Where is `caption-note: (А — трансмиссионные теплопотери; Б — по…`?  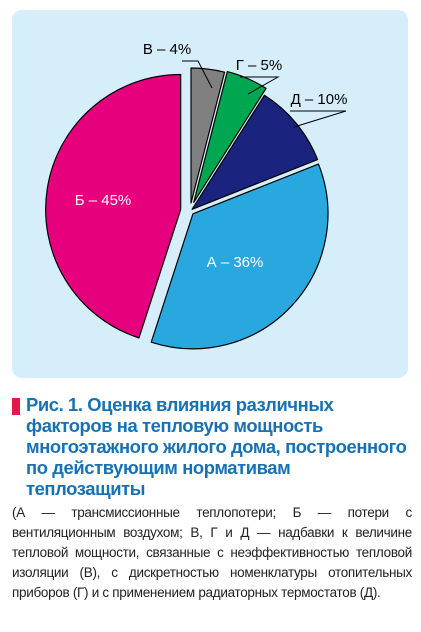
caption-note: (А — трансмиссионные теплопотери; Б — по… is located at coordinates (212, 552).